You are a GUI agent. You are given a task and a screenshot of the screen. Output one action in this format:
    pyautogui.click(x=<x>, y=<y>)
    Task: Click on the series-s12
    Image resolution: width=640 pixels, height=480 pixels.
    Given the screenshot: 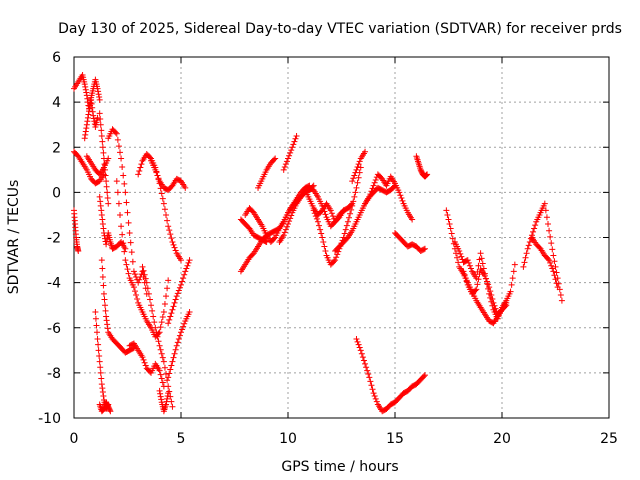 What is the action you would take?
    pyautogui.click(x=146, y=365)
    